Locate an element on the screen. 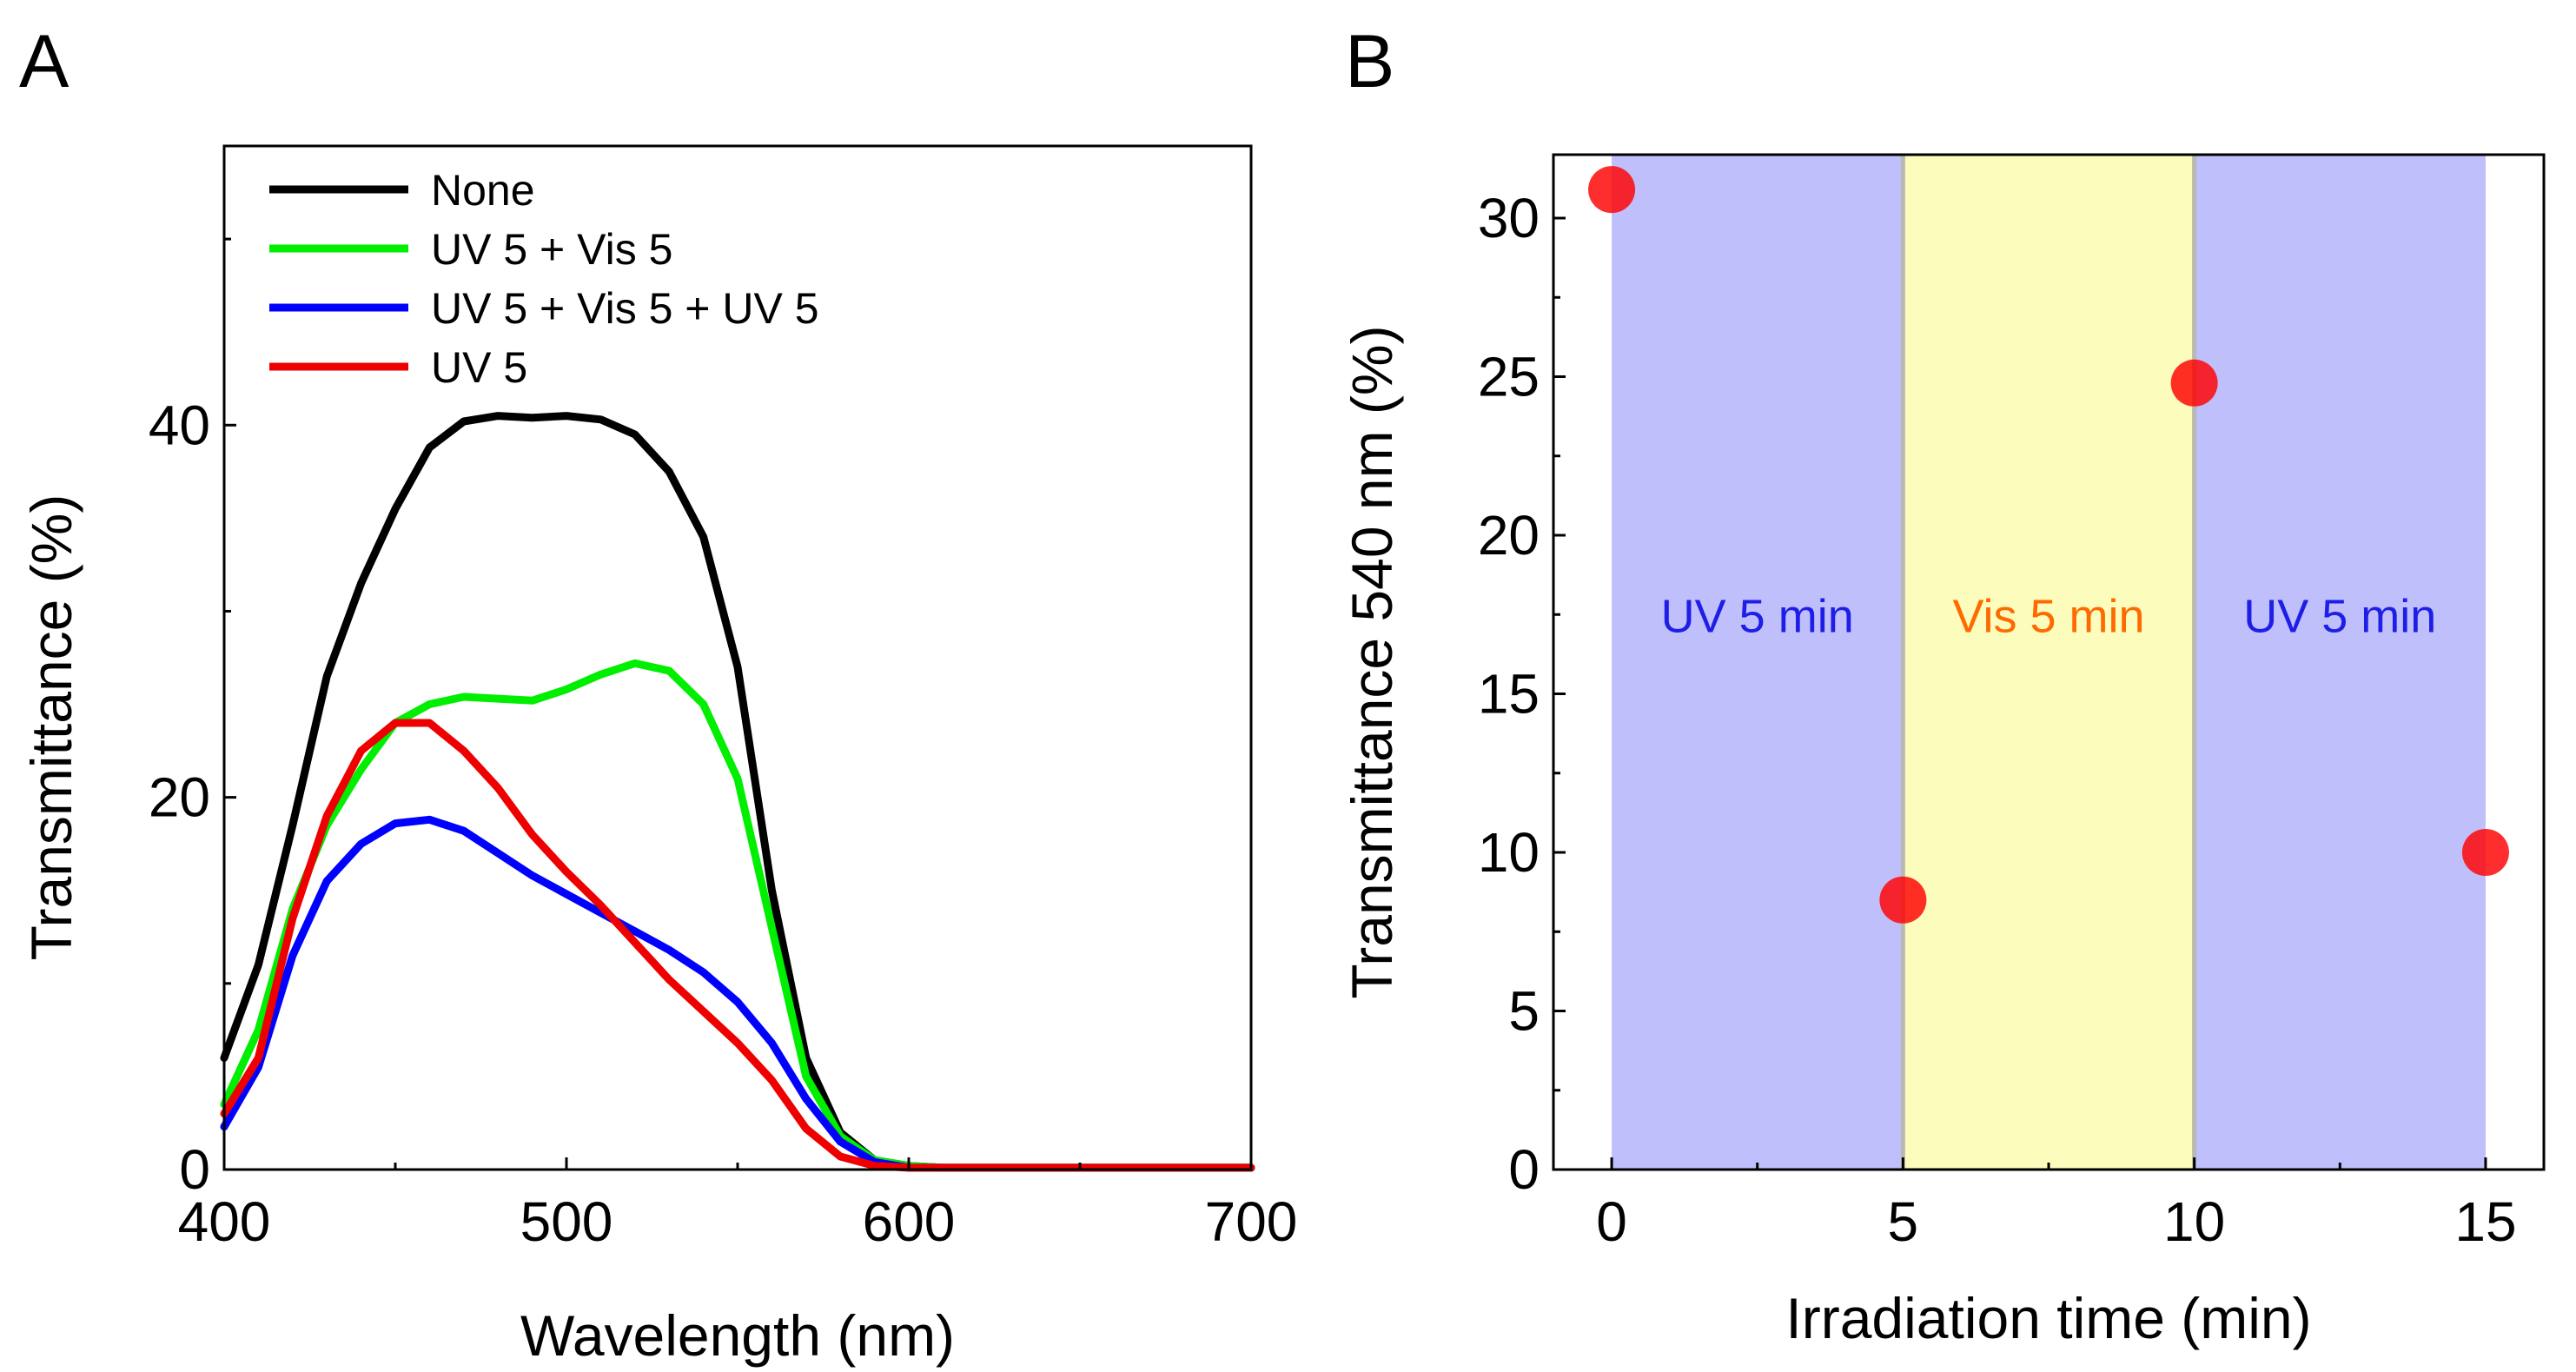  x-tick-label: 400 is located at coordinates (224, 1221).